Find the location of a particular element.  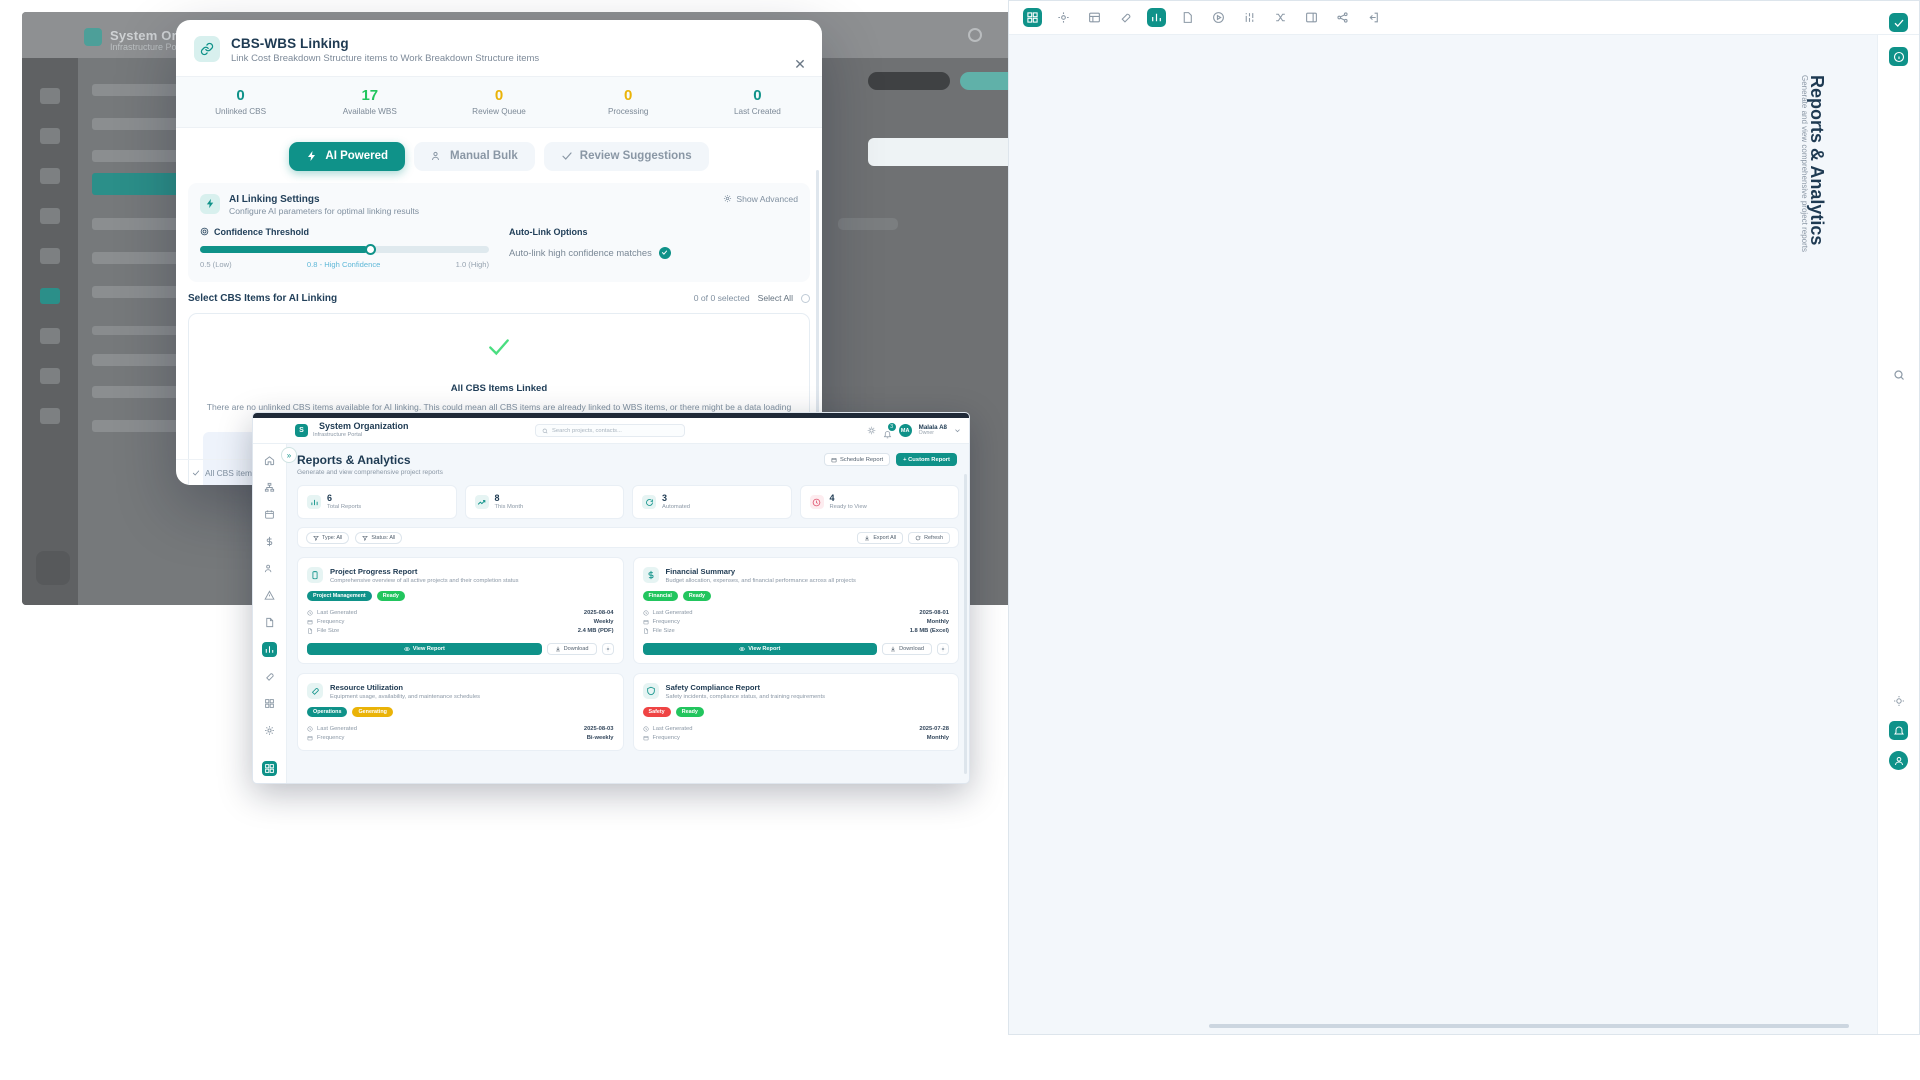

notifications-button: 3 is located at coordinates (889, 431).